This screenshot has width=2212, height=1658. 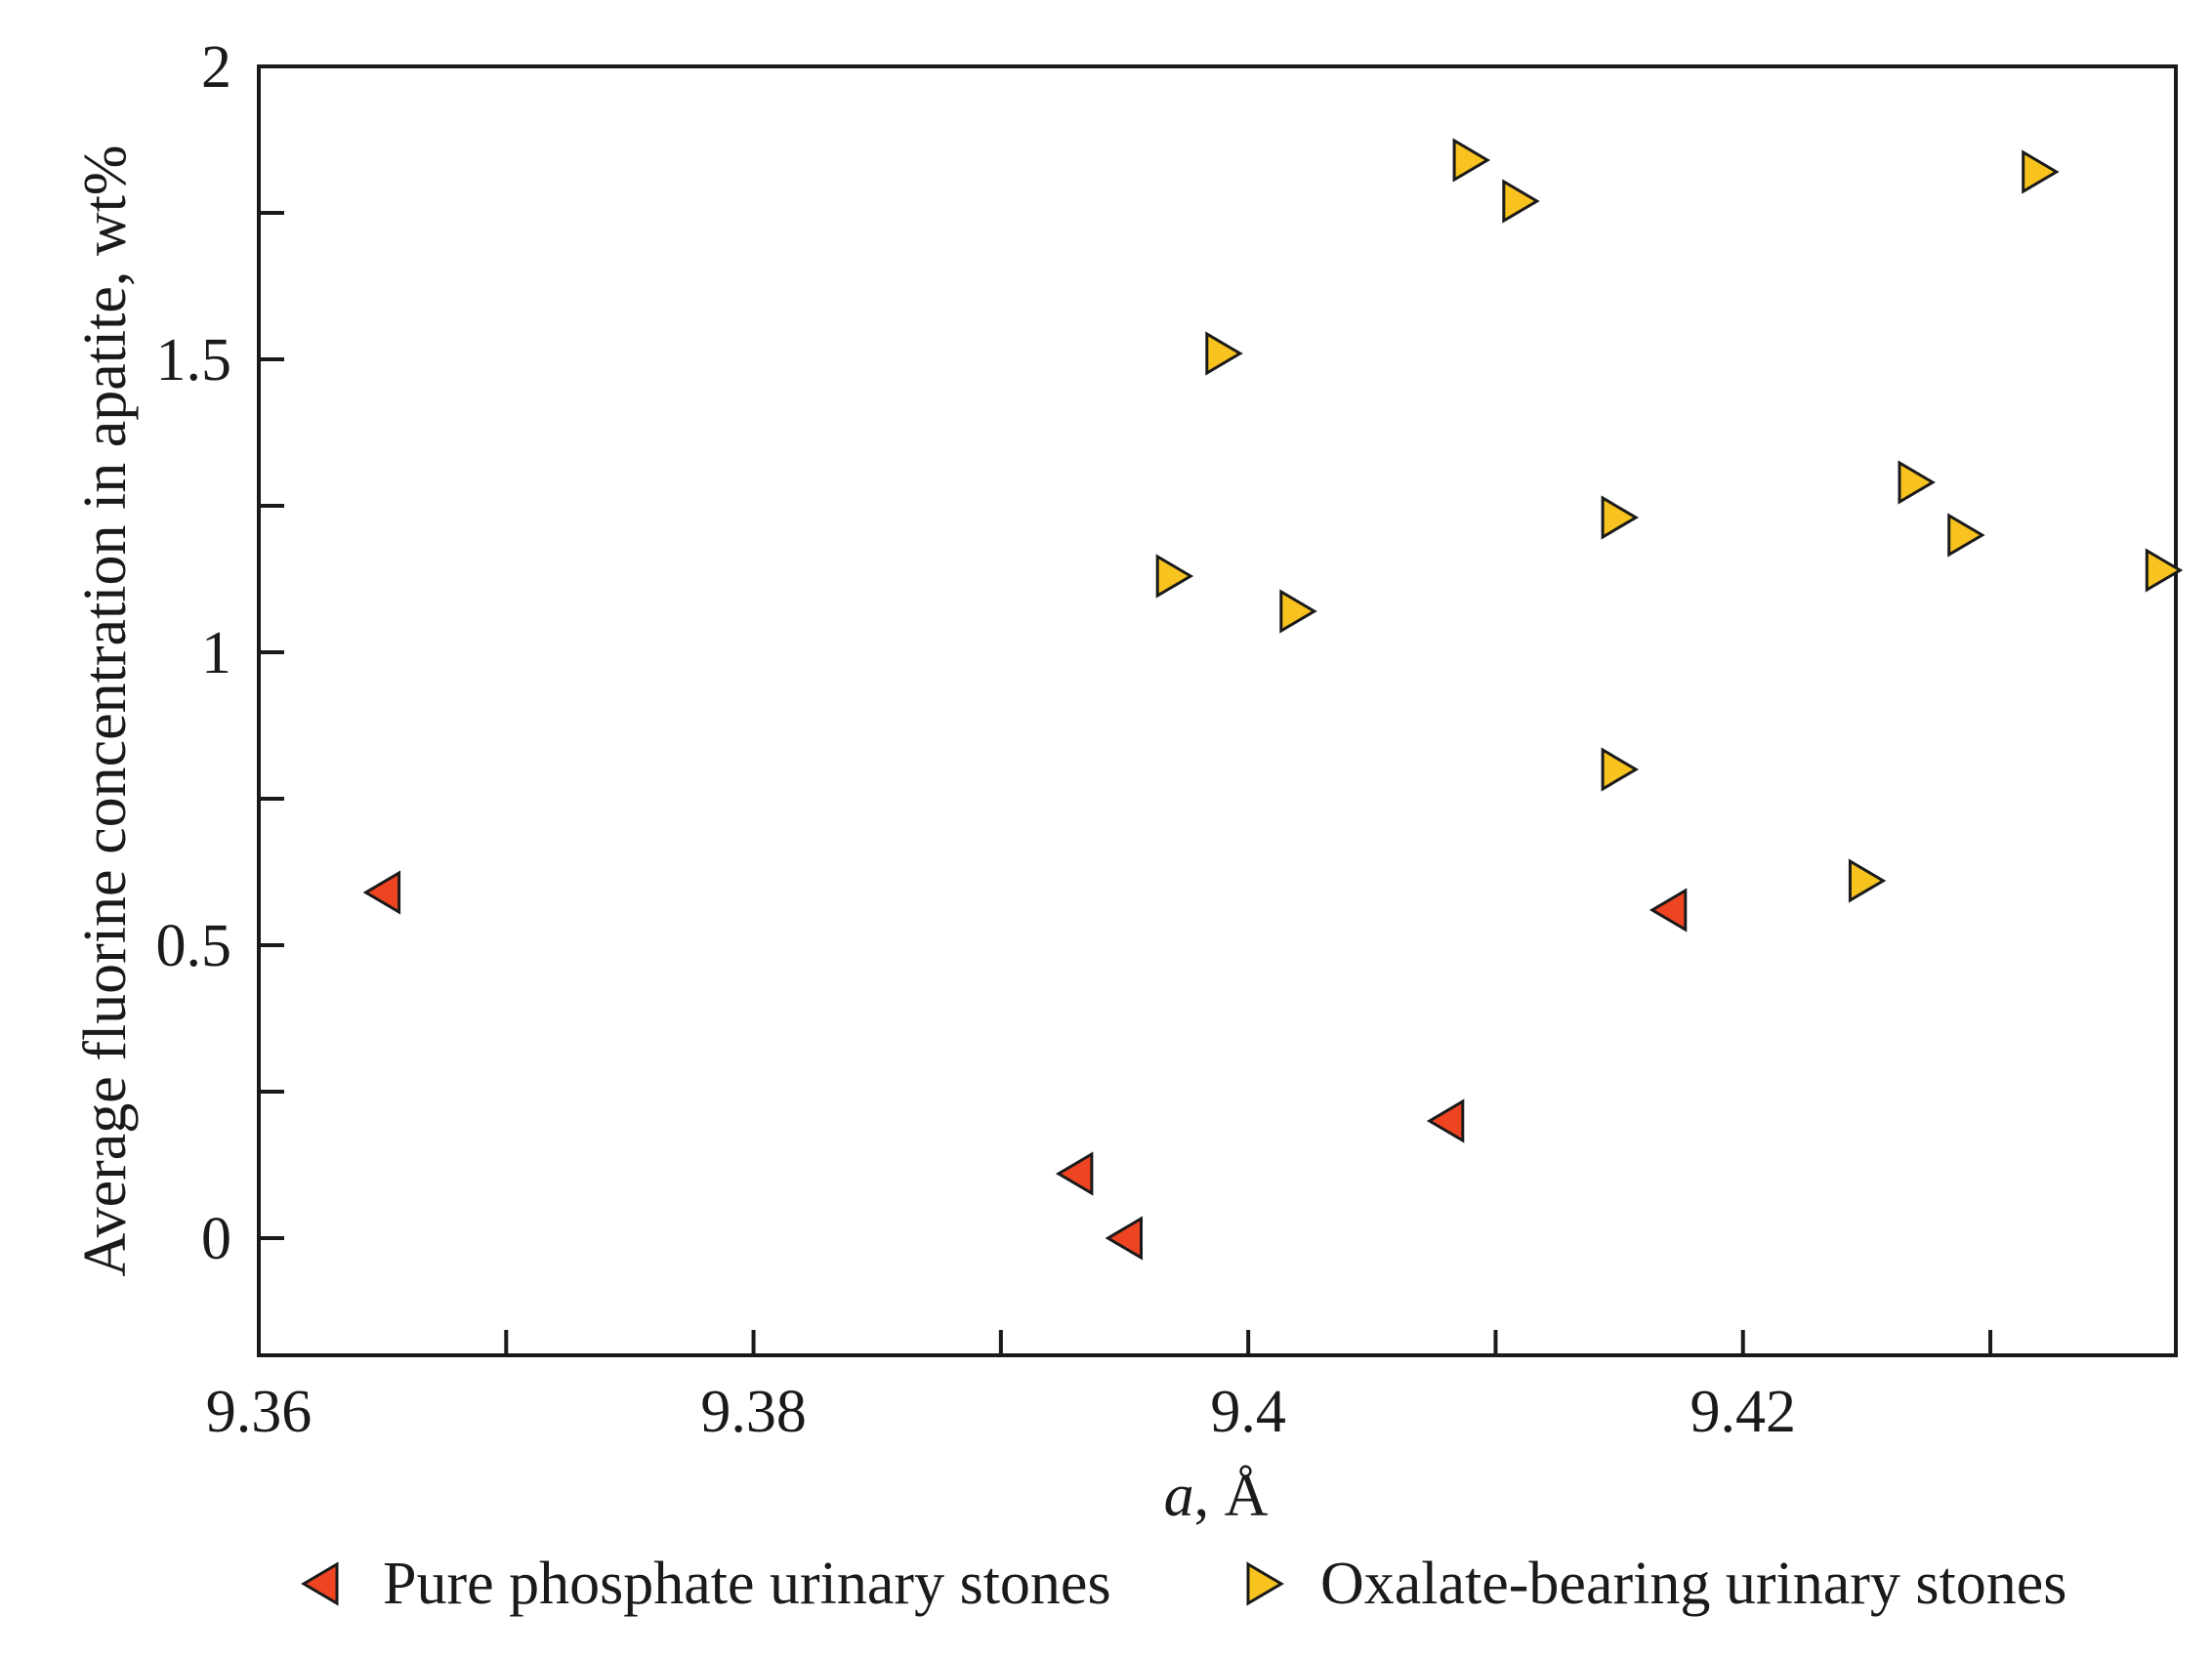 What do you see at coordinates (194, 361) in the screenshot?
I see `y-tick-label: 1.5` at bounding box center [194, 361].